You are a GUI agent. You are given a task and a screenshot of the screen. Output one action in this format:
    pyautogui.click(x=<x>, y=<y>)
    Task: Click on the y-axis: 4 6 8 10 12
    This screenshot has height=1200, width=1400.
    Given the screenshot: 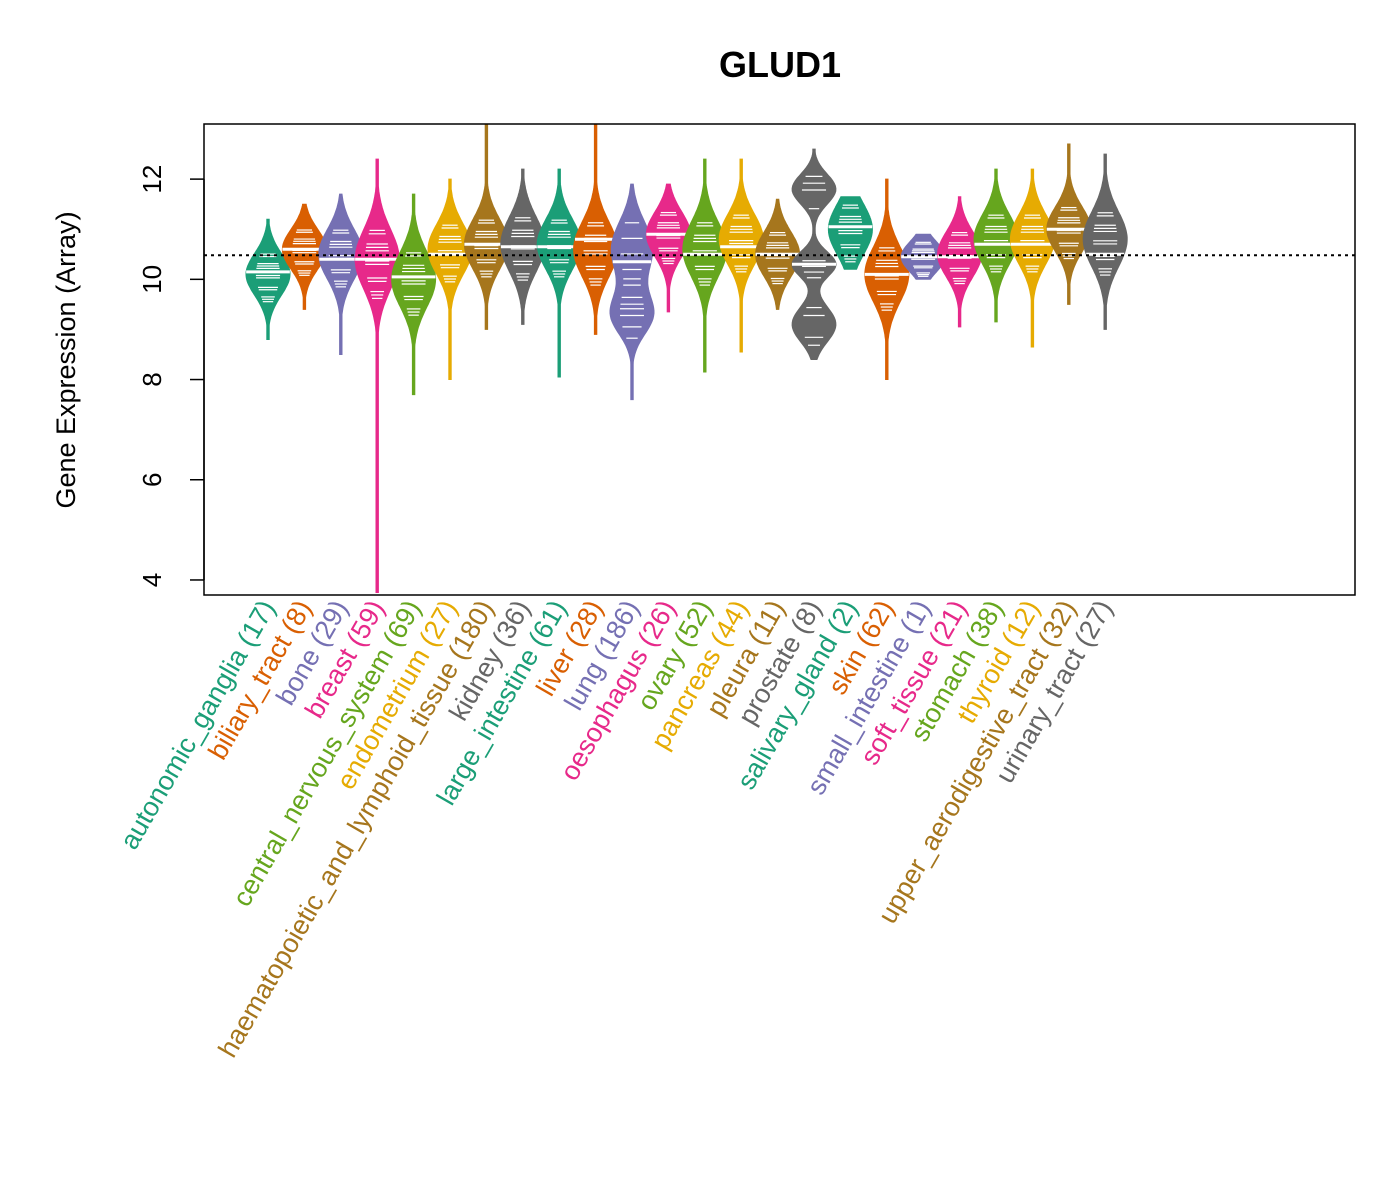 What is the action you would take?
    pyautogui.click(x=171, y=376)
    